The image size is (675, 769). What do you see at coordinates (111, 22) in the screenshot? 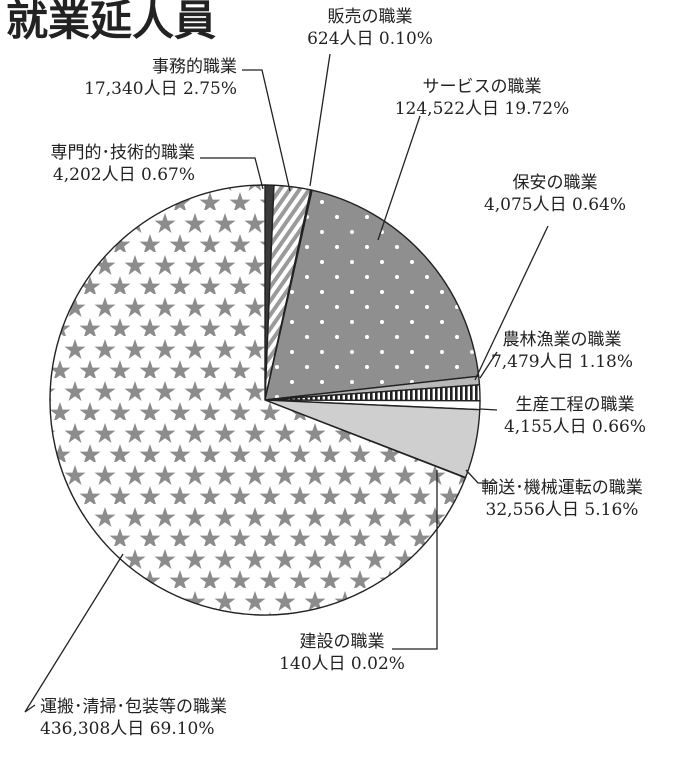
I see `chart-title: 就業延人員` at bounding box center [111, 22].